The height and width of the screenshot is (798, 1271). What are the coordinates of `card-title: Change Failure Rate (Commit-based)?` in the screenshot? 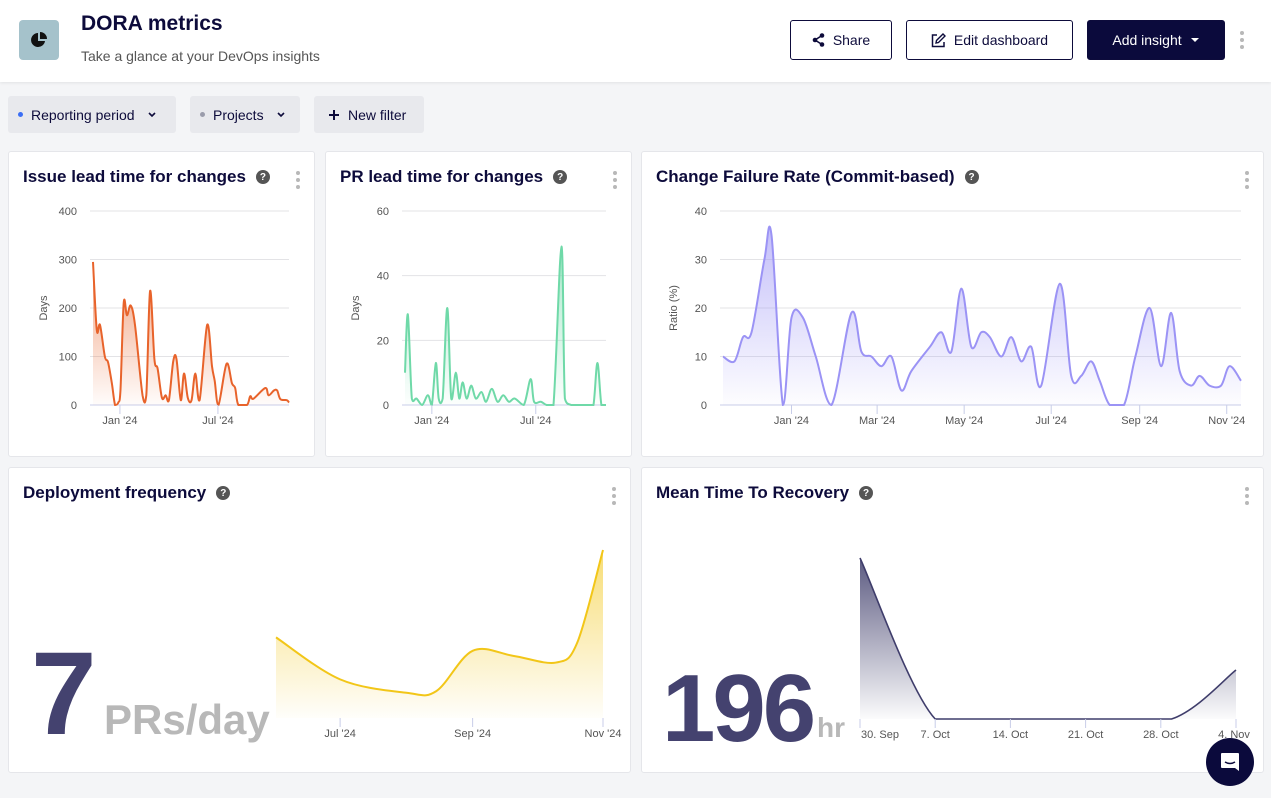 It's located at (817, 177).